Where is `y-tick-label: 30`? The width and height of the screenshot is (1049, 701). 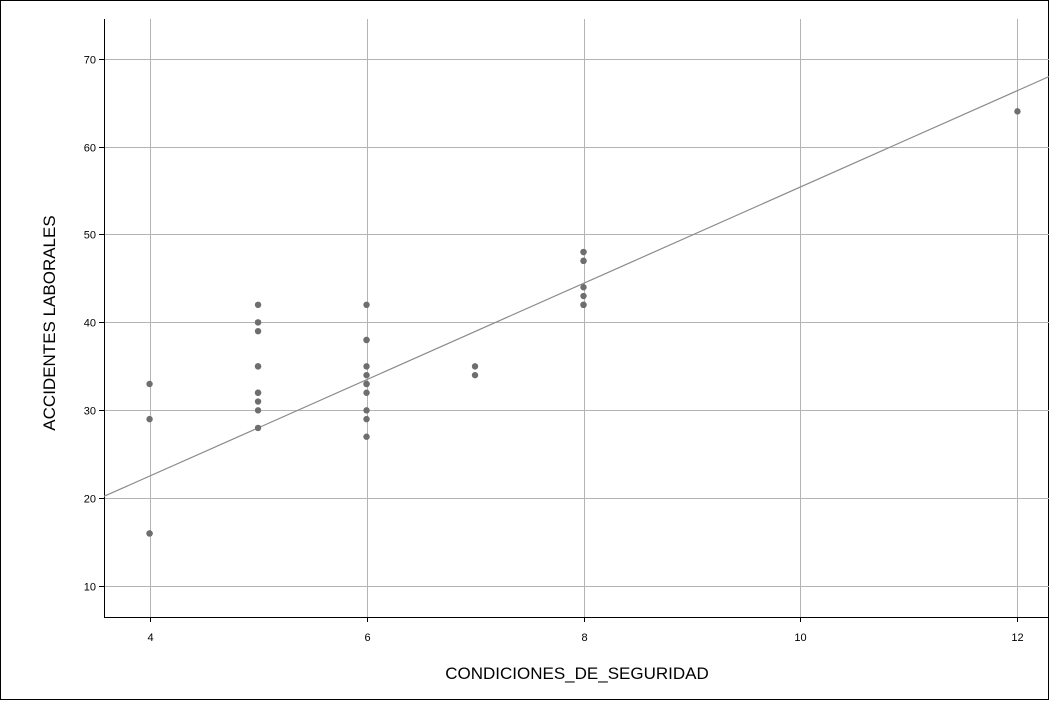 y-tick-label: 30 is located at coordinates (90, 412).